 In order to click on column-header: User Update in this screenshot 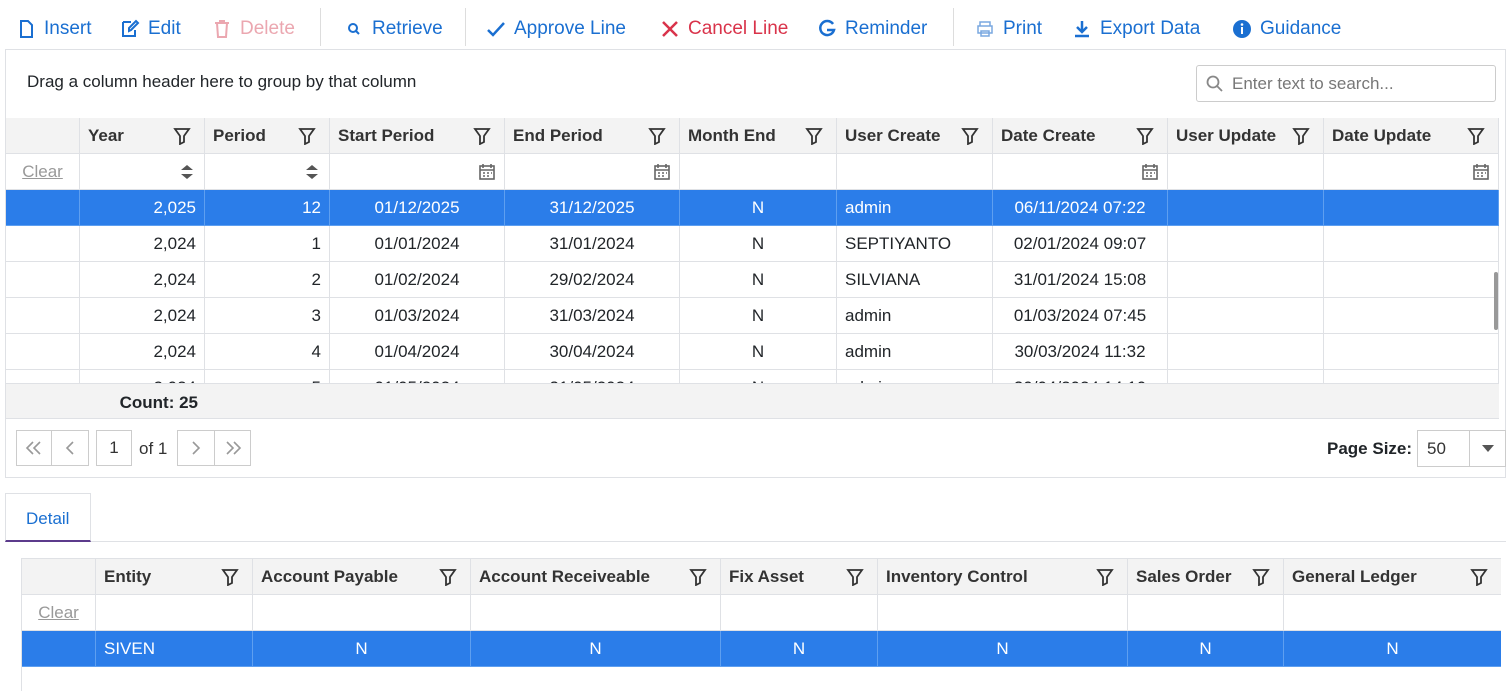, I will do `click(1246, 136)`.